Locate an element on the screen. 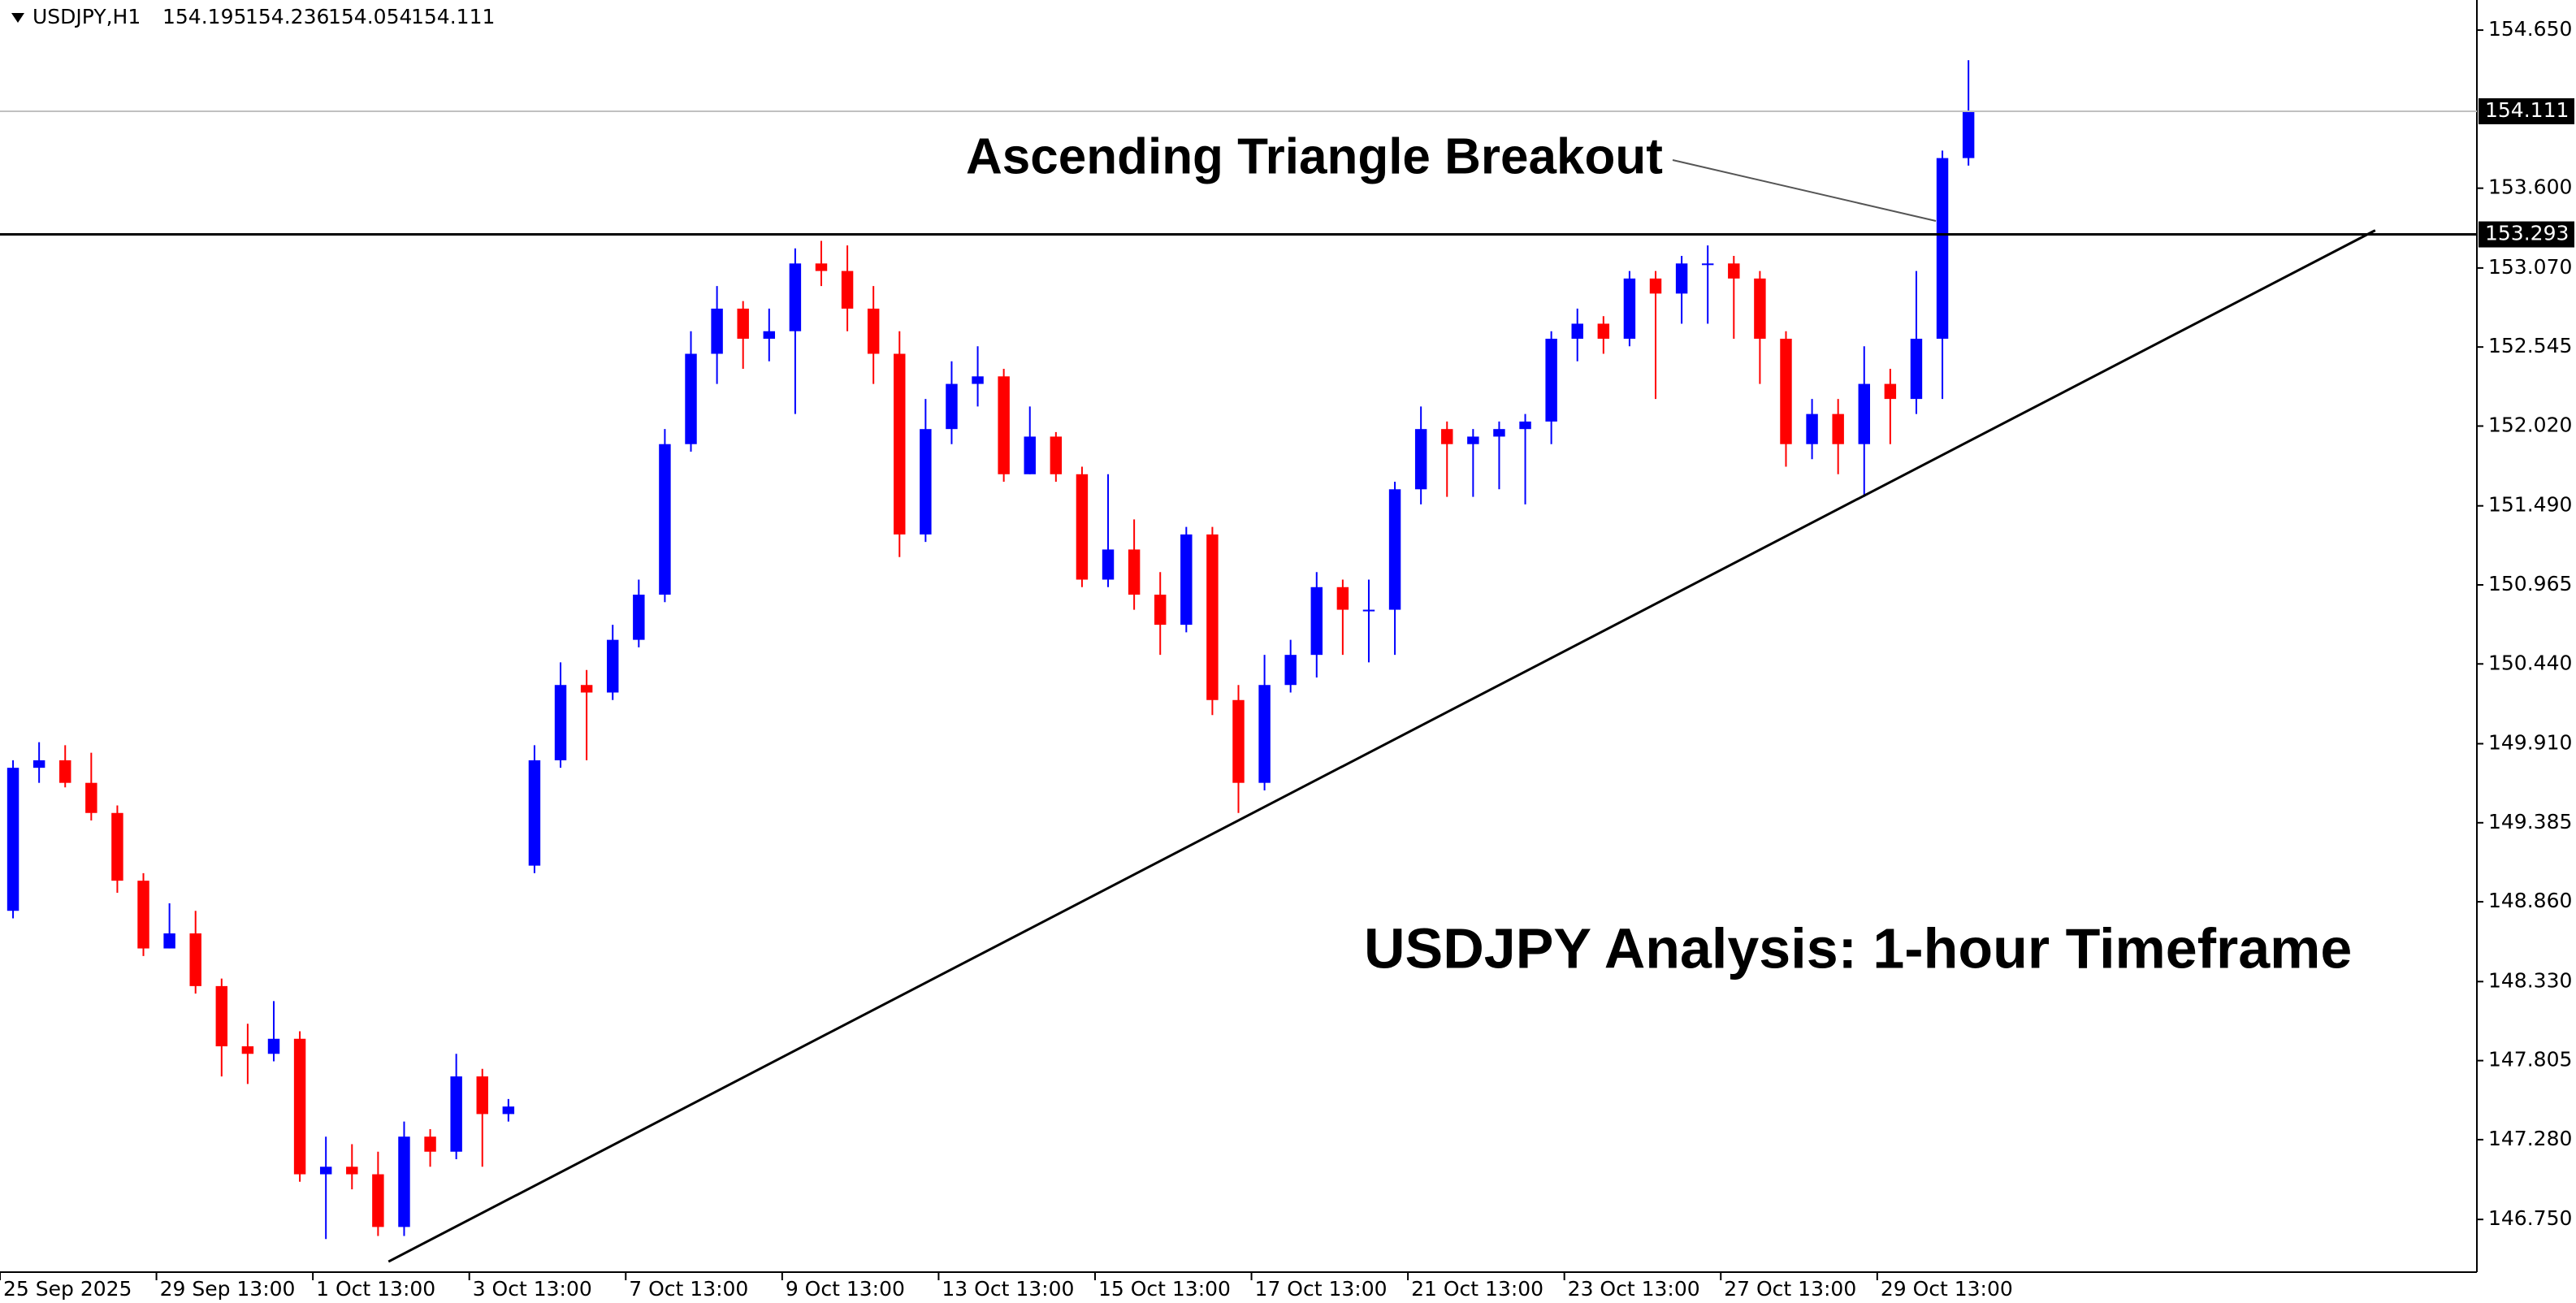 The height and width of the screenshot is (1303, 2576). x-tick-label: 29 Sep 13:00 is located at coordinates (228, 1289).